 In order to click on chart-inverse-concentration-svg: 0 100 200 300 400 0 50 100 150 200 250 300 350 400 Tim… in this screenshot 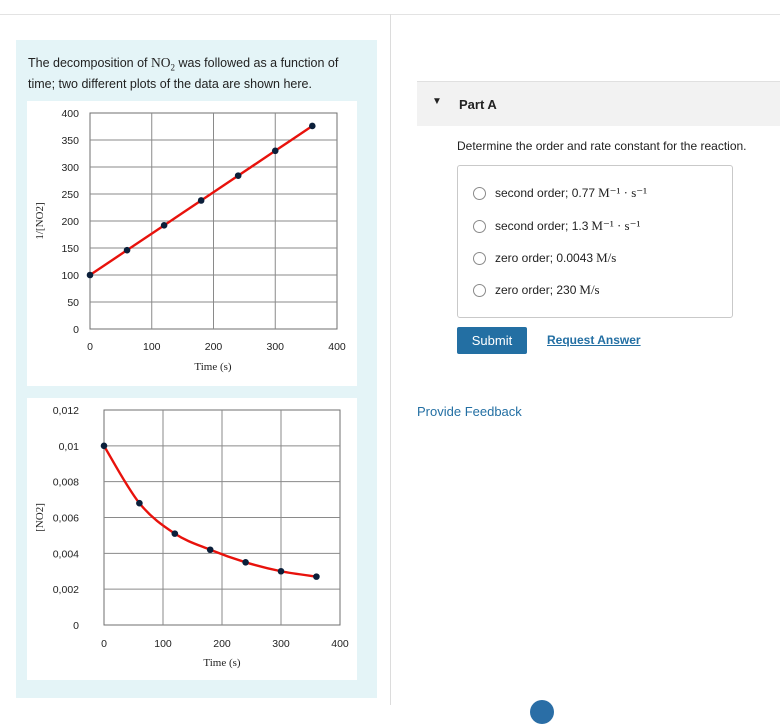, I will do `click(190, 240)`.